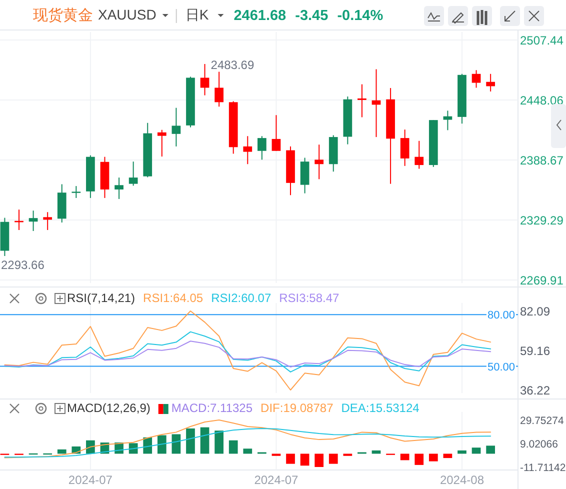 Image resolution: width=566 pixels, height=489 pixels. I want to click on text: RSI3:58.47, so click(309, 298).